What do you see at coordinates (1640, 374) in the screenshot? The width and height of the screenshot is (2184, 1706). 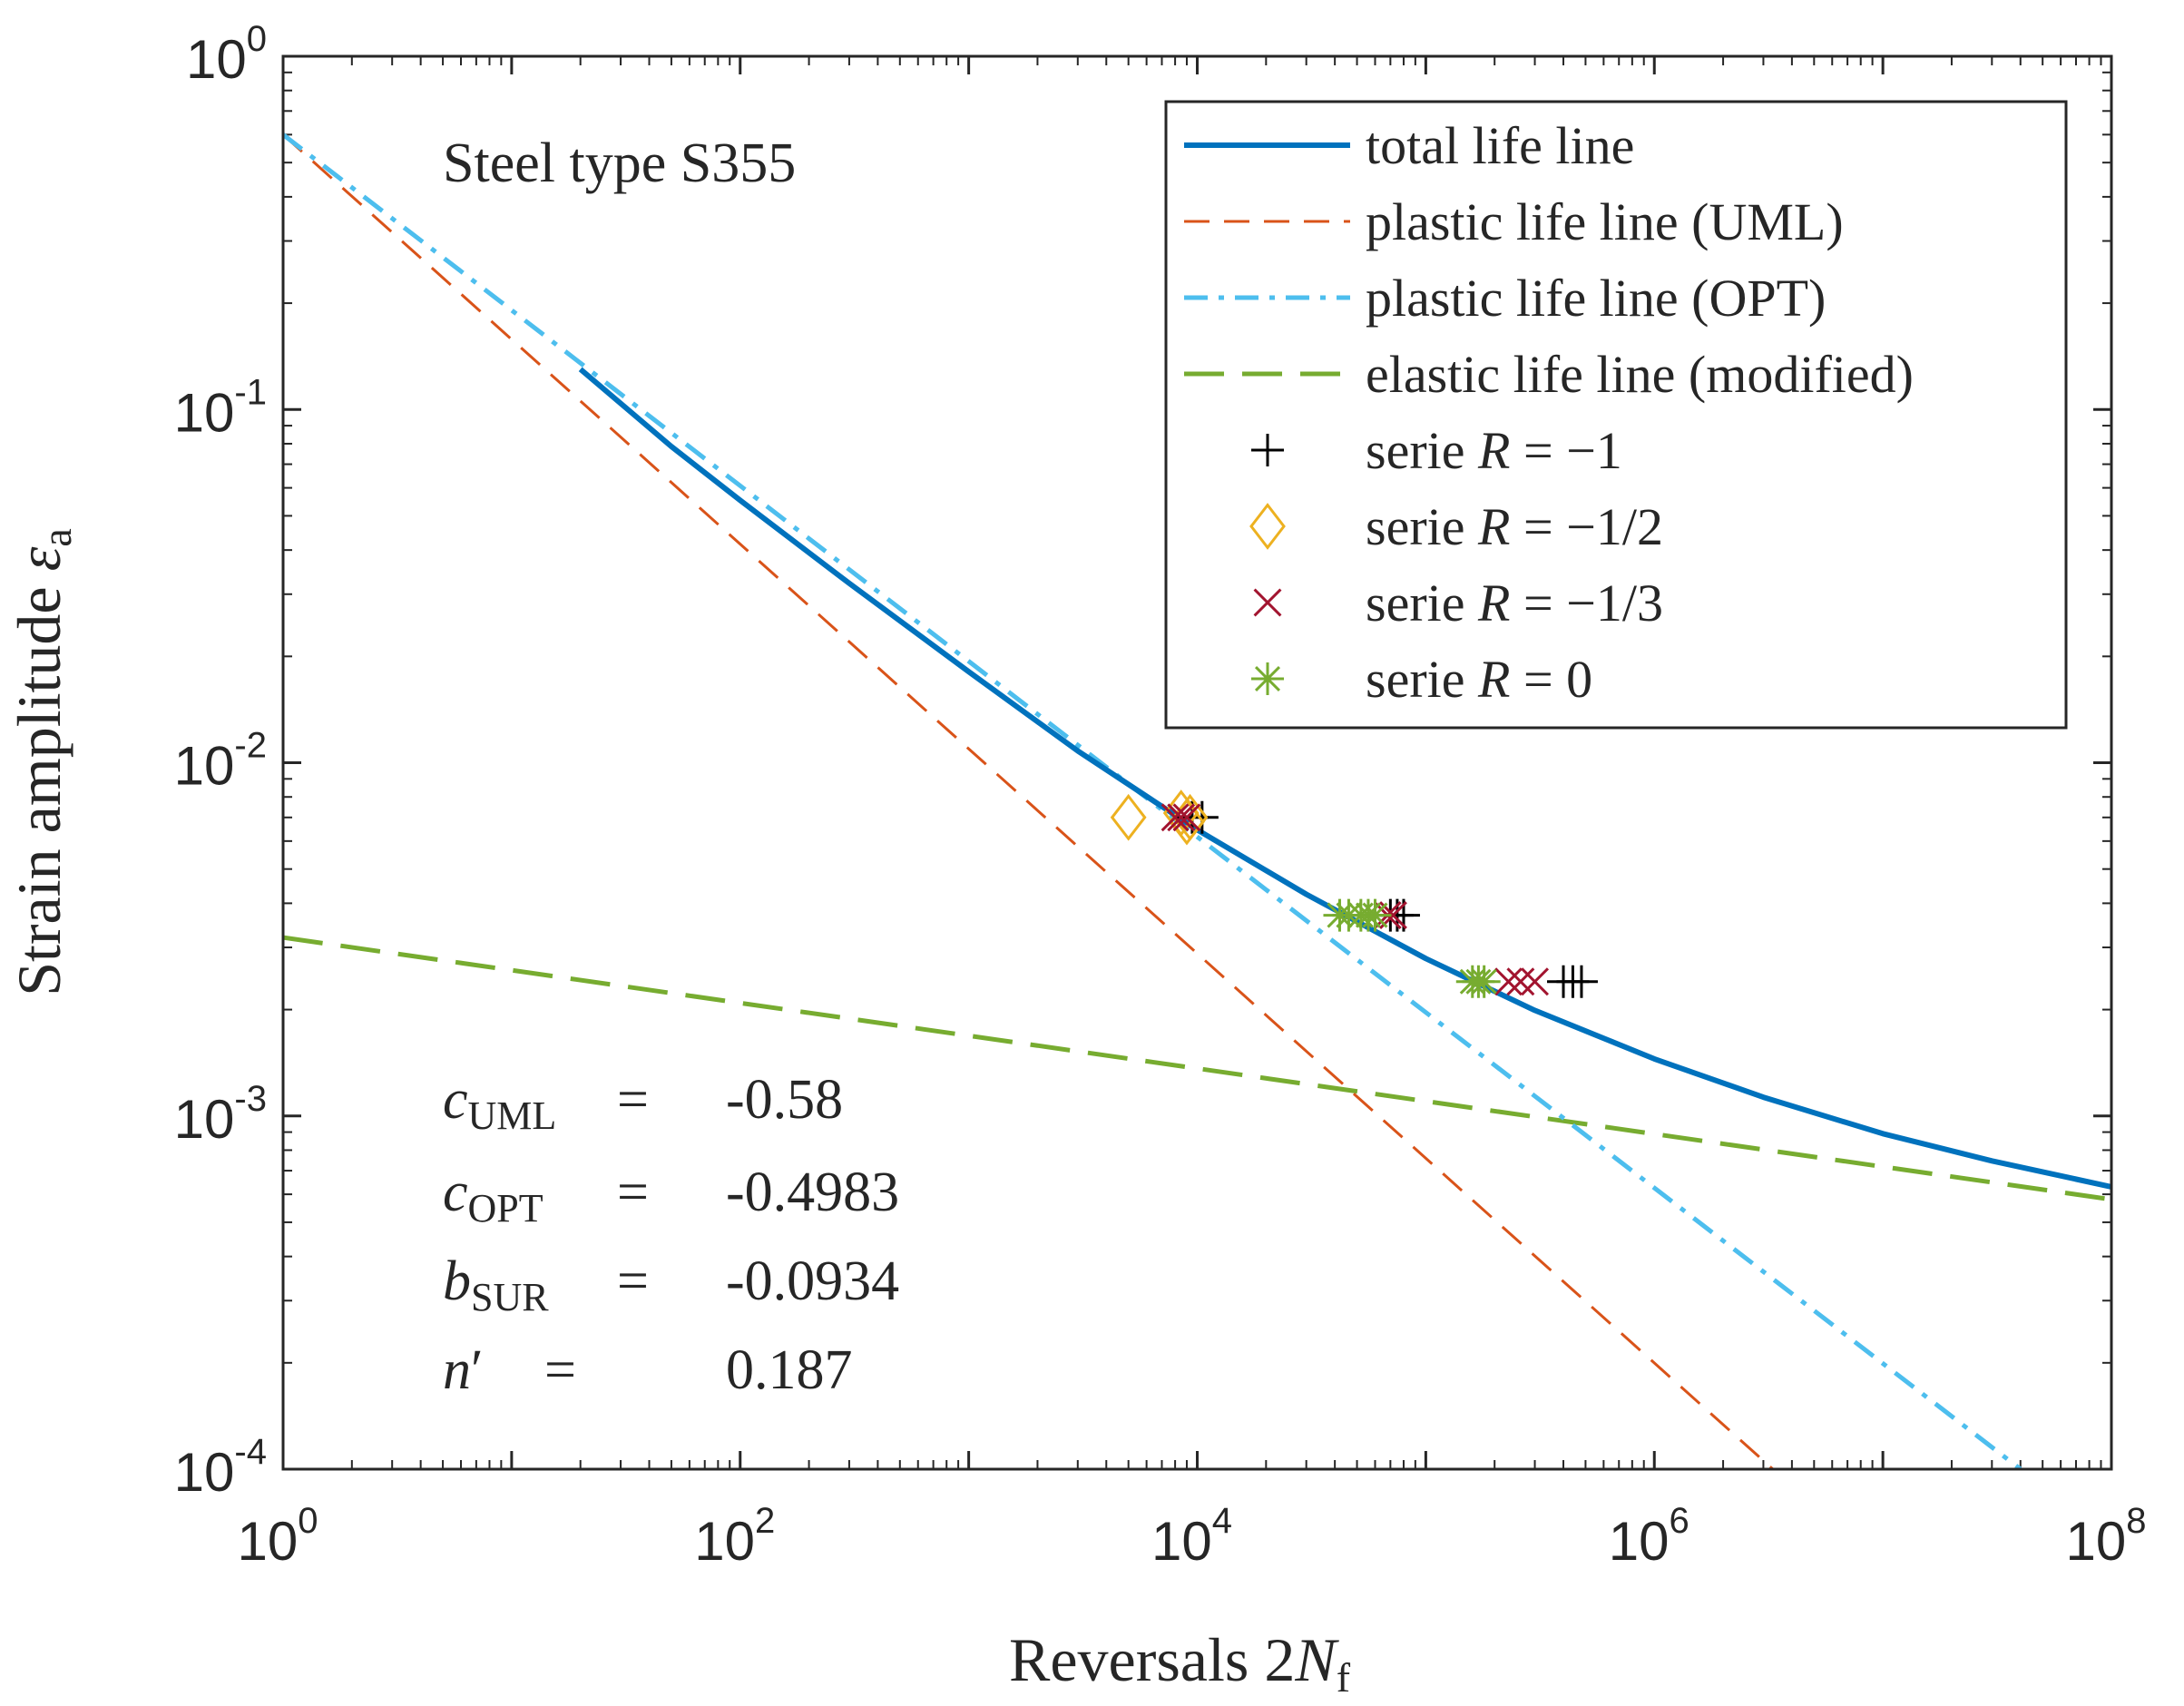 I see `legend-series-3-label: elastic life line (modified)` at bounding box center [1640, 374].